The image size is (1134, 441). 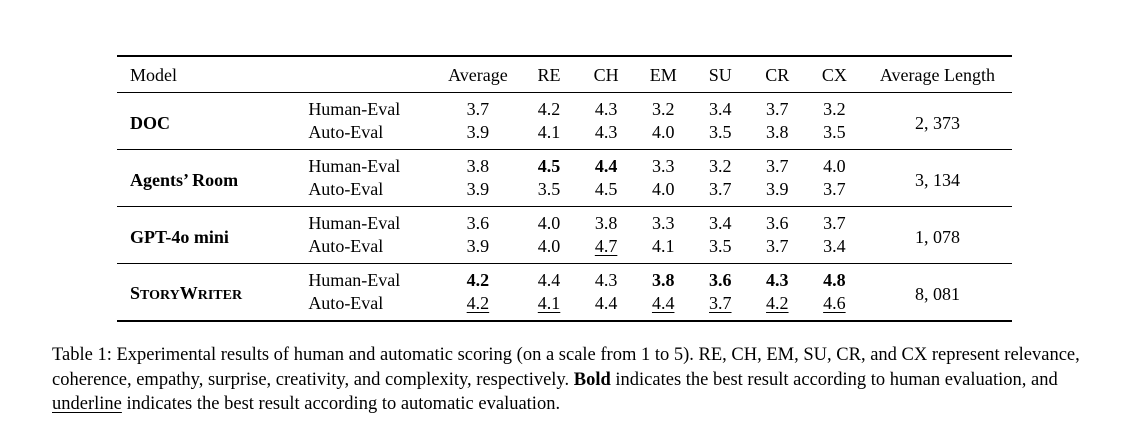 What do you see at coordinates (937, 178) in the screenshot?
I see `average-length-cell: 3, 134` at bounding box center [937, 178].